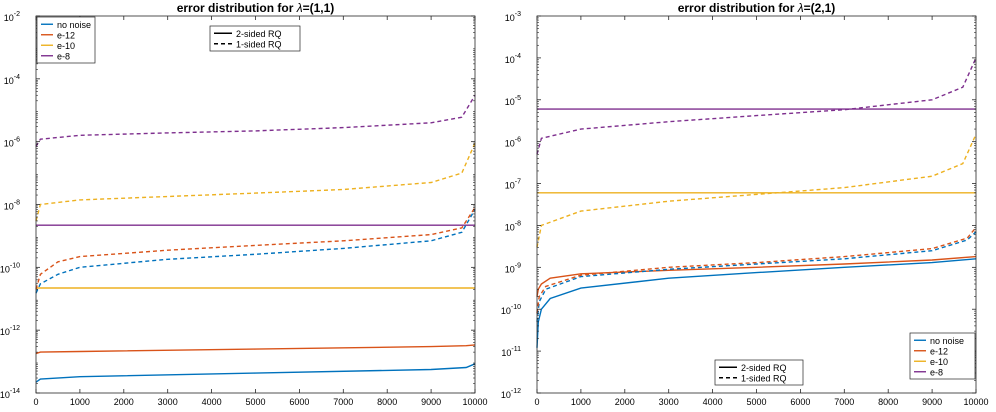 This screenshot has width=996, height=412. Describe the element at coordinates (518, 182) in the screenshot. I see `y-tick-exponent: -7` at that location.